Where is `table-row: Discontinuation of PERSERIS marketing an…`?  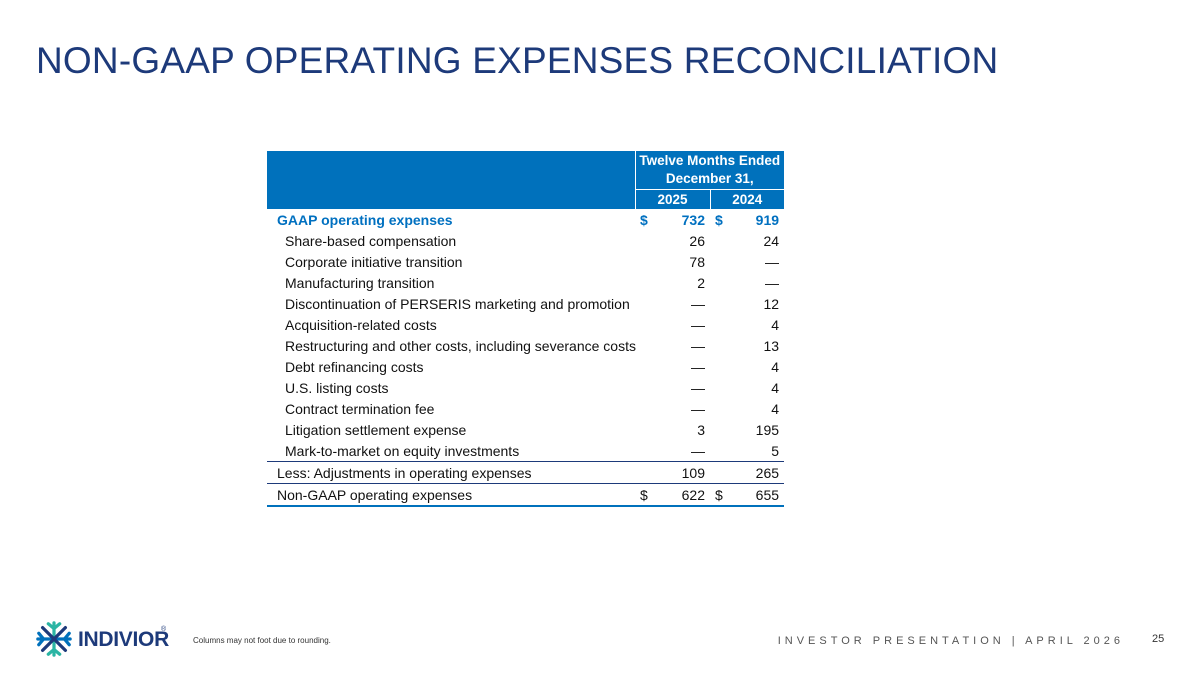
table-row: Discontinuation of PERSERIS marketing an… is located at coordinates (525, 303).